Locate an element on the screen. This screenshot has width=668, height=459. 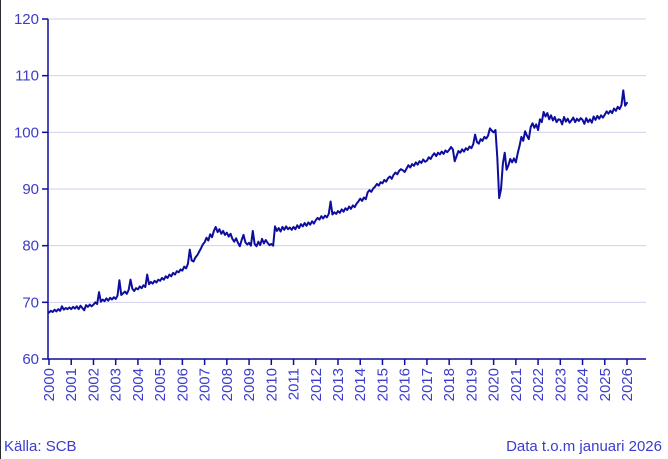
x-axis-label: 2007 is located at coordinates (205, 384).